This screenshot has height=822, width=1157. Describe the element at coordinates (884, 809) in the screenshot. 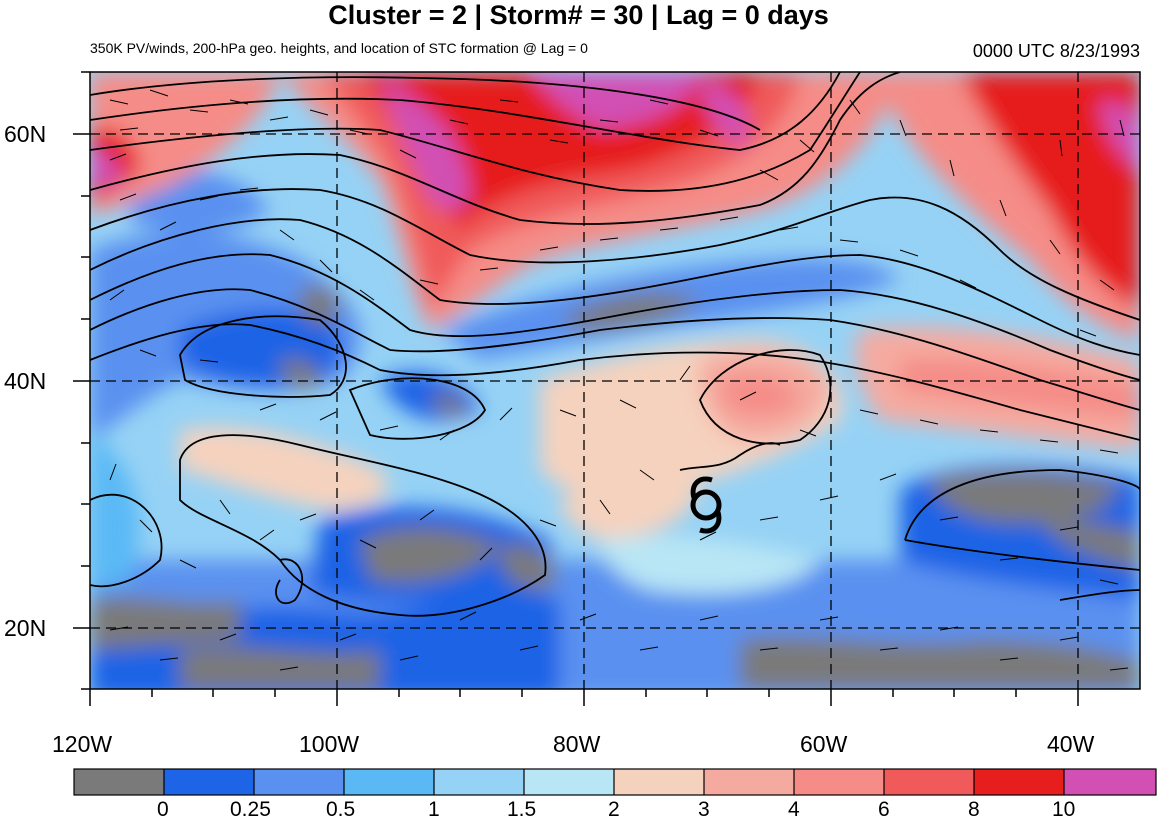

I see `colorbar-label-6: 6` at that location.